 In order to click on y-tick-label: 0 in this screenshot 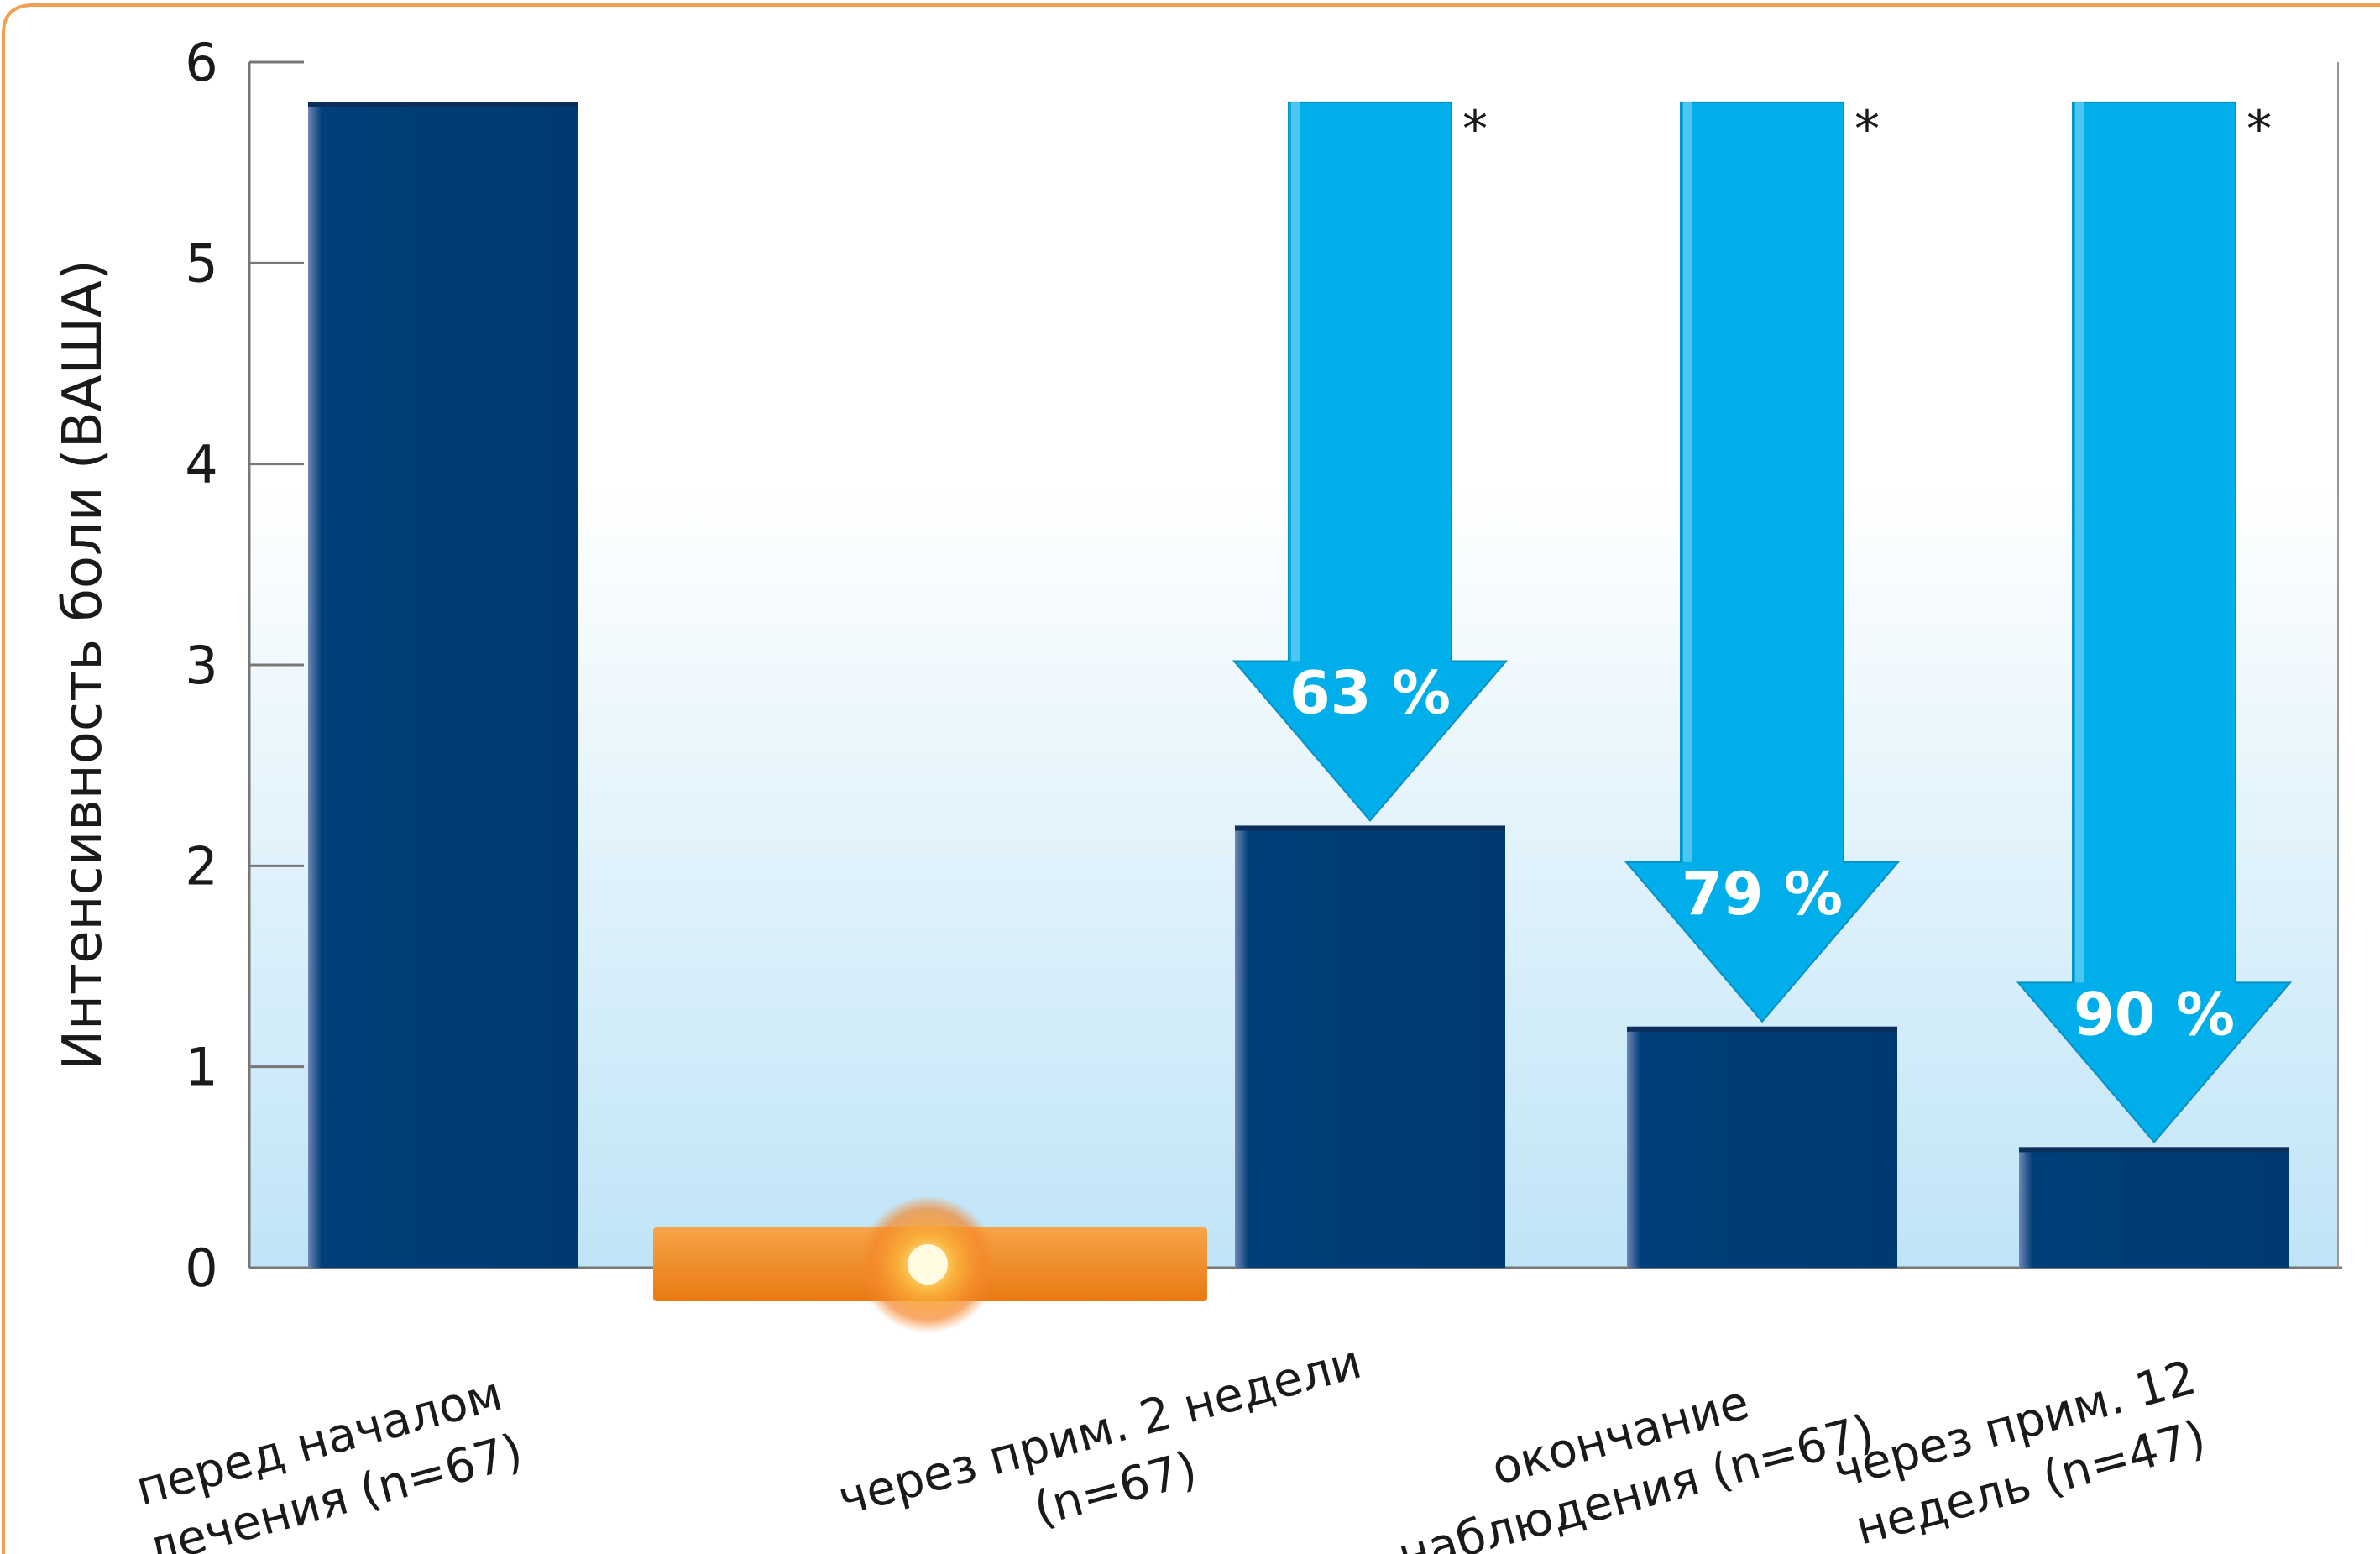, I will do `click(201, 1268)`.